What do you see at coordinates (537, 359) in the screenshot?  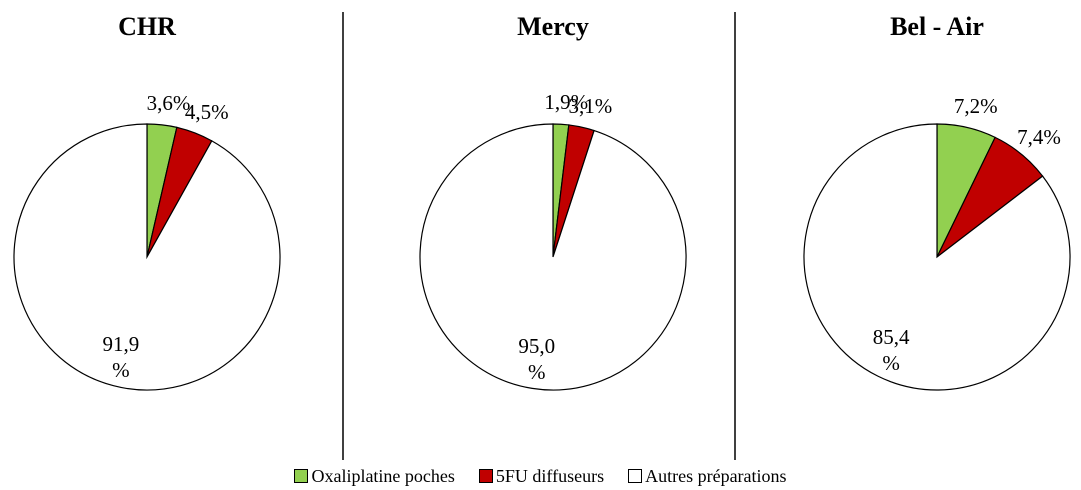 I see `data-label: 95,0 %` at bounding box center [537, 359].